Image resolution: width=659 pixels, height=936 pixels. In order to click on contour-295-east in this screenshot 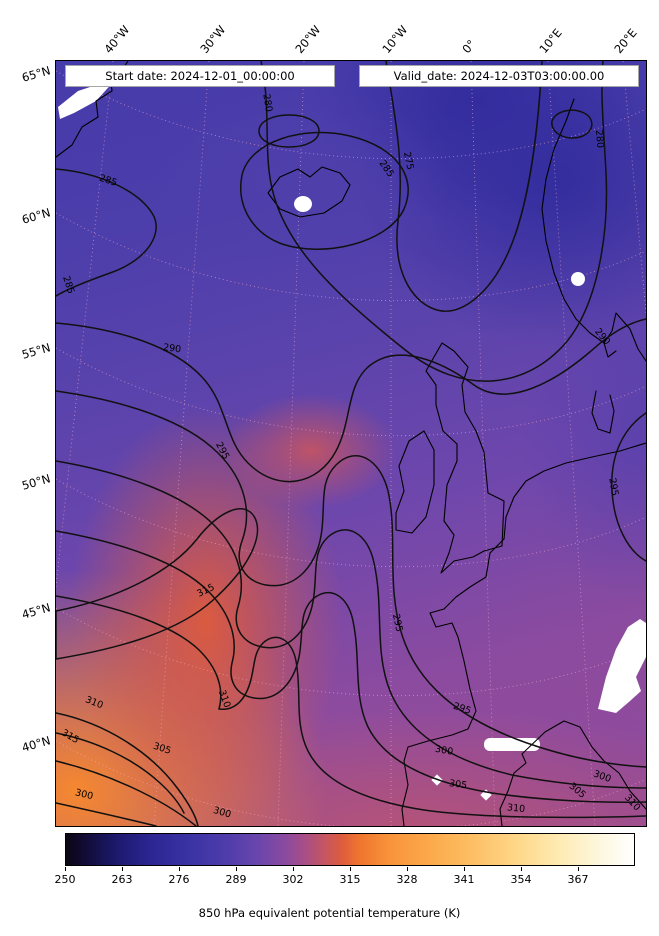, I will do `click(628, 487)`.